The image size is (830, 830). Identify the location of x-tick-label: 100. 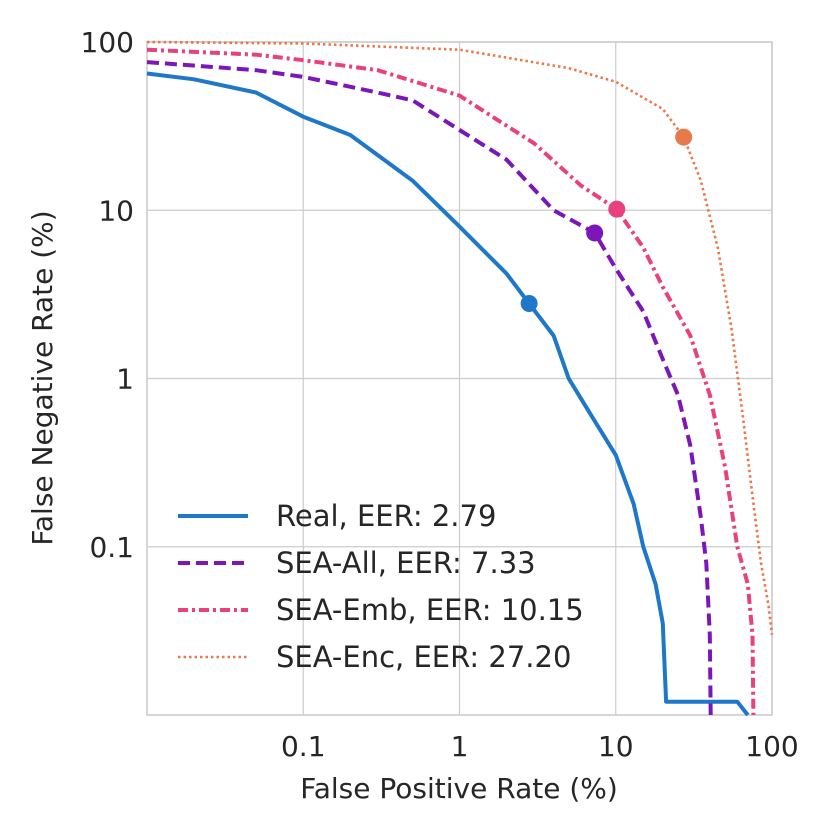
(771, 746).